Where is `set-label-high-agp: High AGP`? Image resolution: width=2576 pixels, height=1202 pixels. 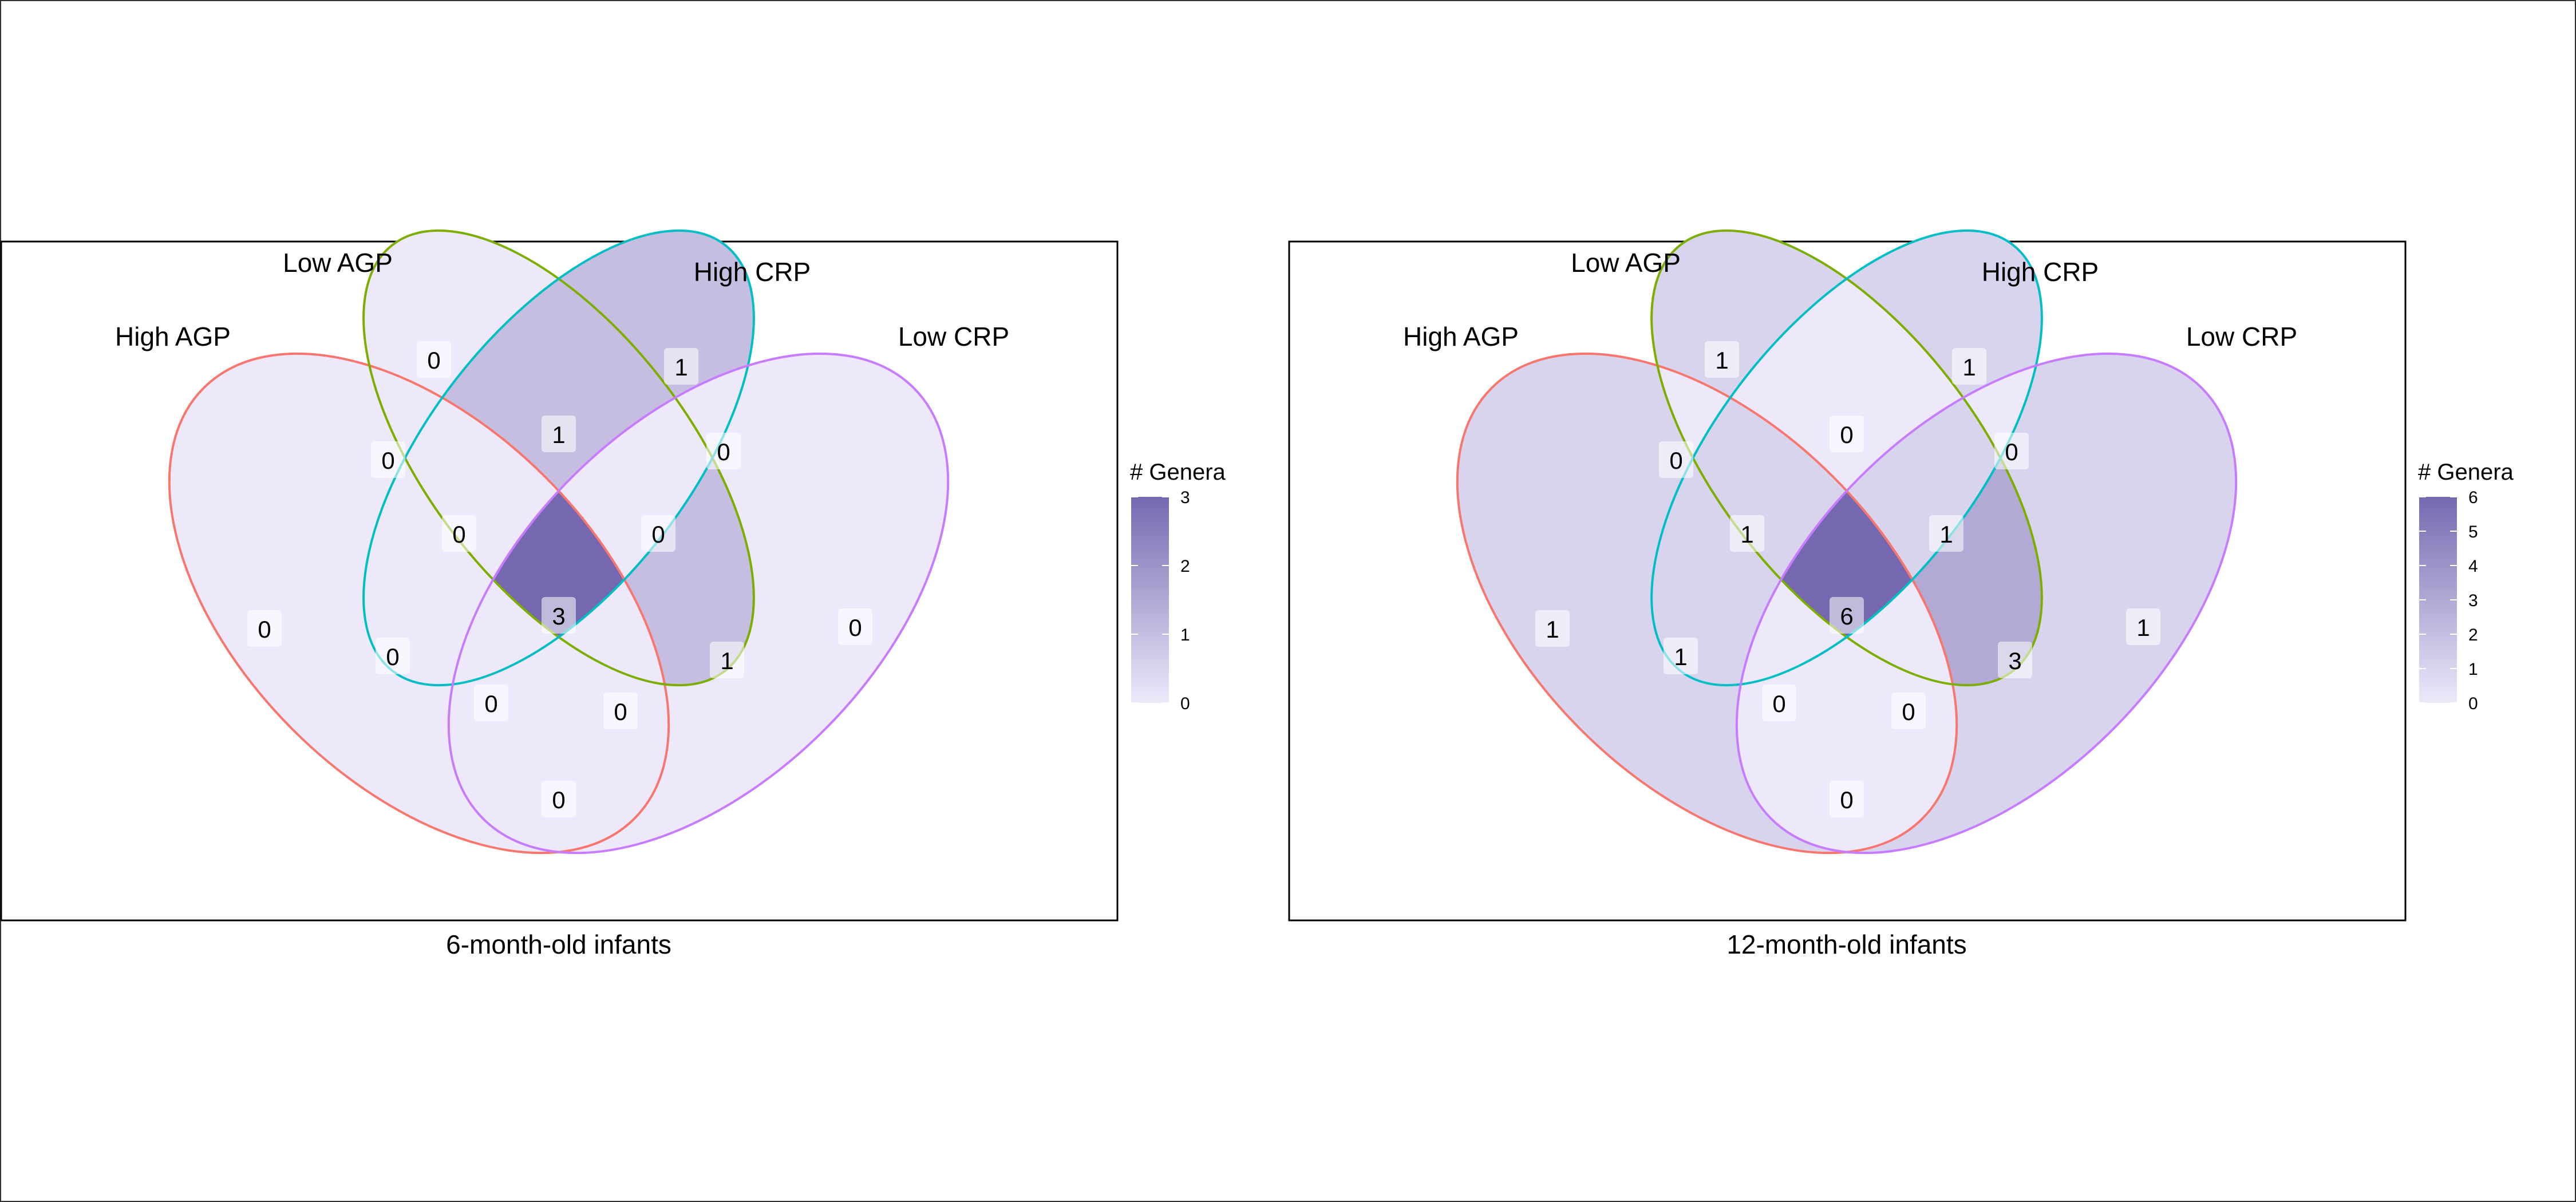 set-label-high-agp: High AGP is located at coordinates (1461, 337).